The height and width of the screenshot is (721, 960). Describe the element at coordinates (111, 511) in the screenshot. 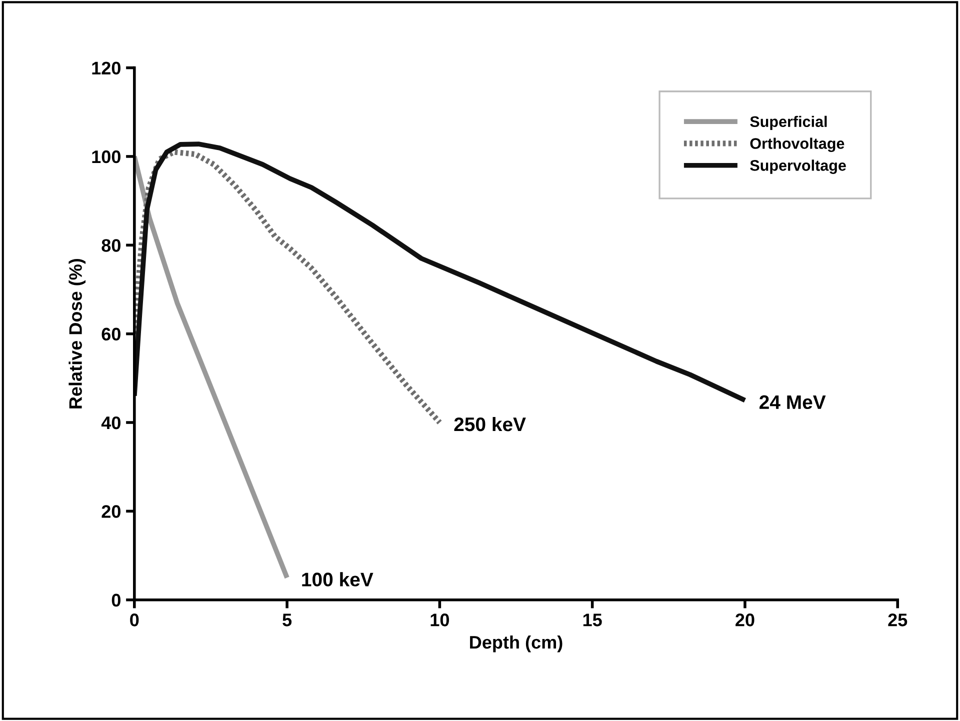

I see `y-tick-label: 20` at that location.